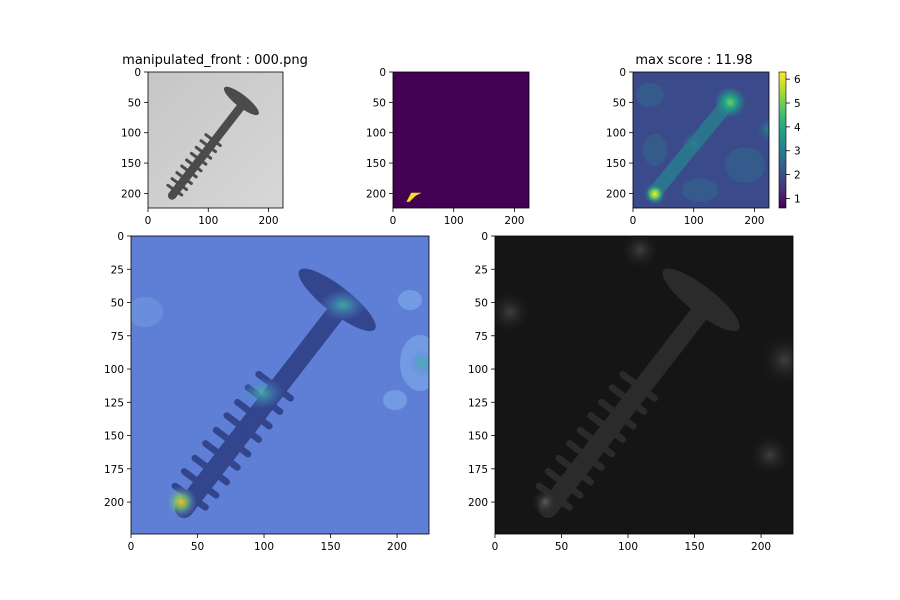 The image size is (900, 600). I want to click on colorbar-tick-label: 6, so click(797, 80).